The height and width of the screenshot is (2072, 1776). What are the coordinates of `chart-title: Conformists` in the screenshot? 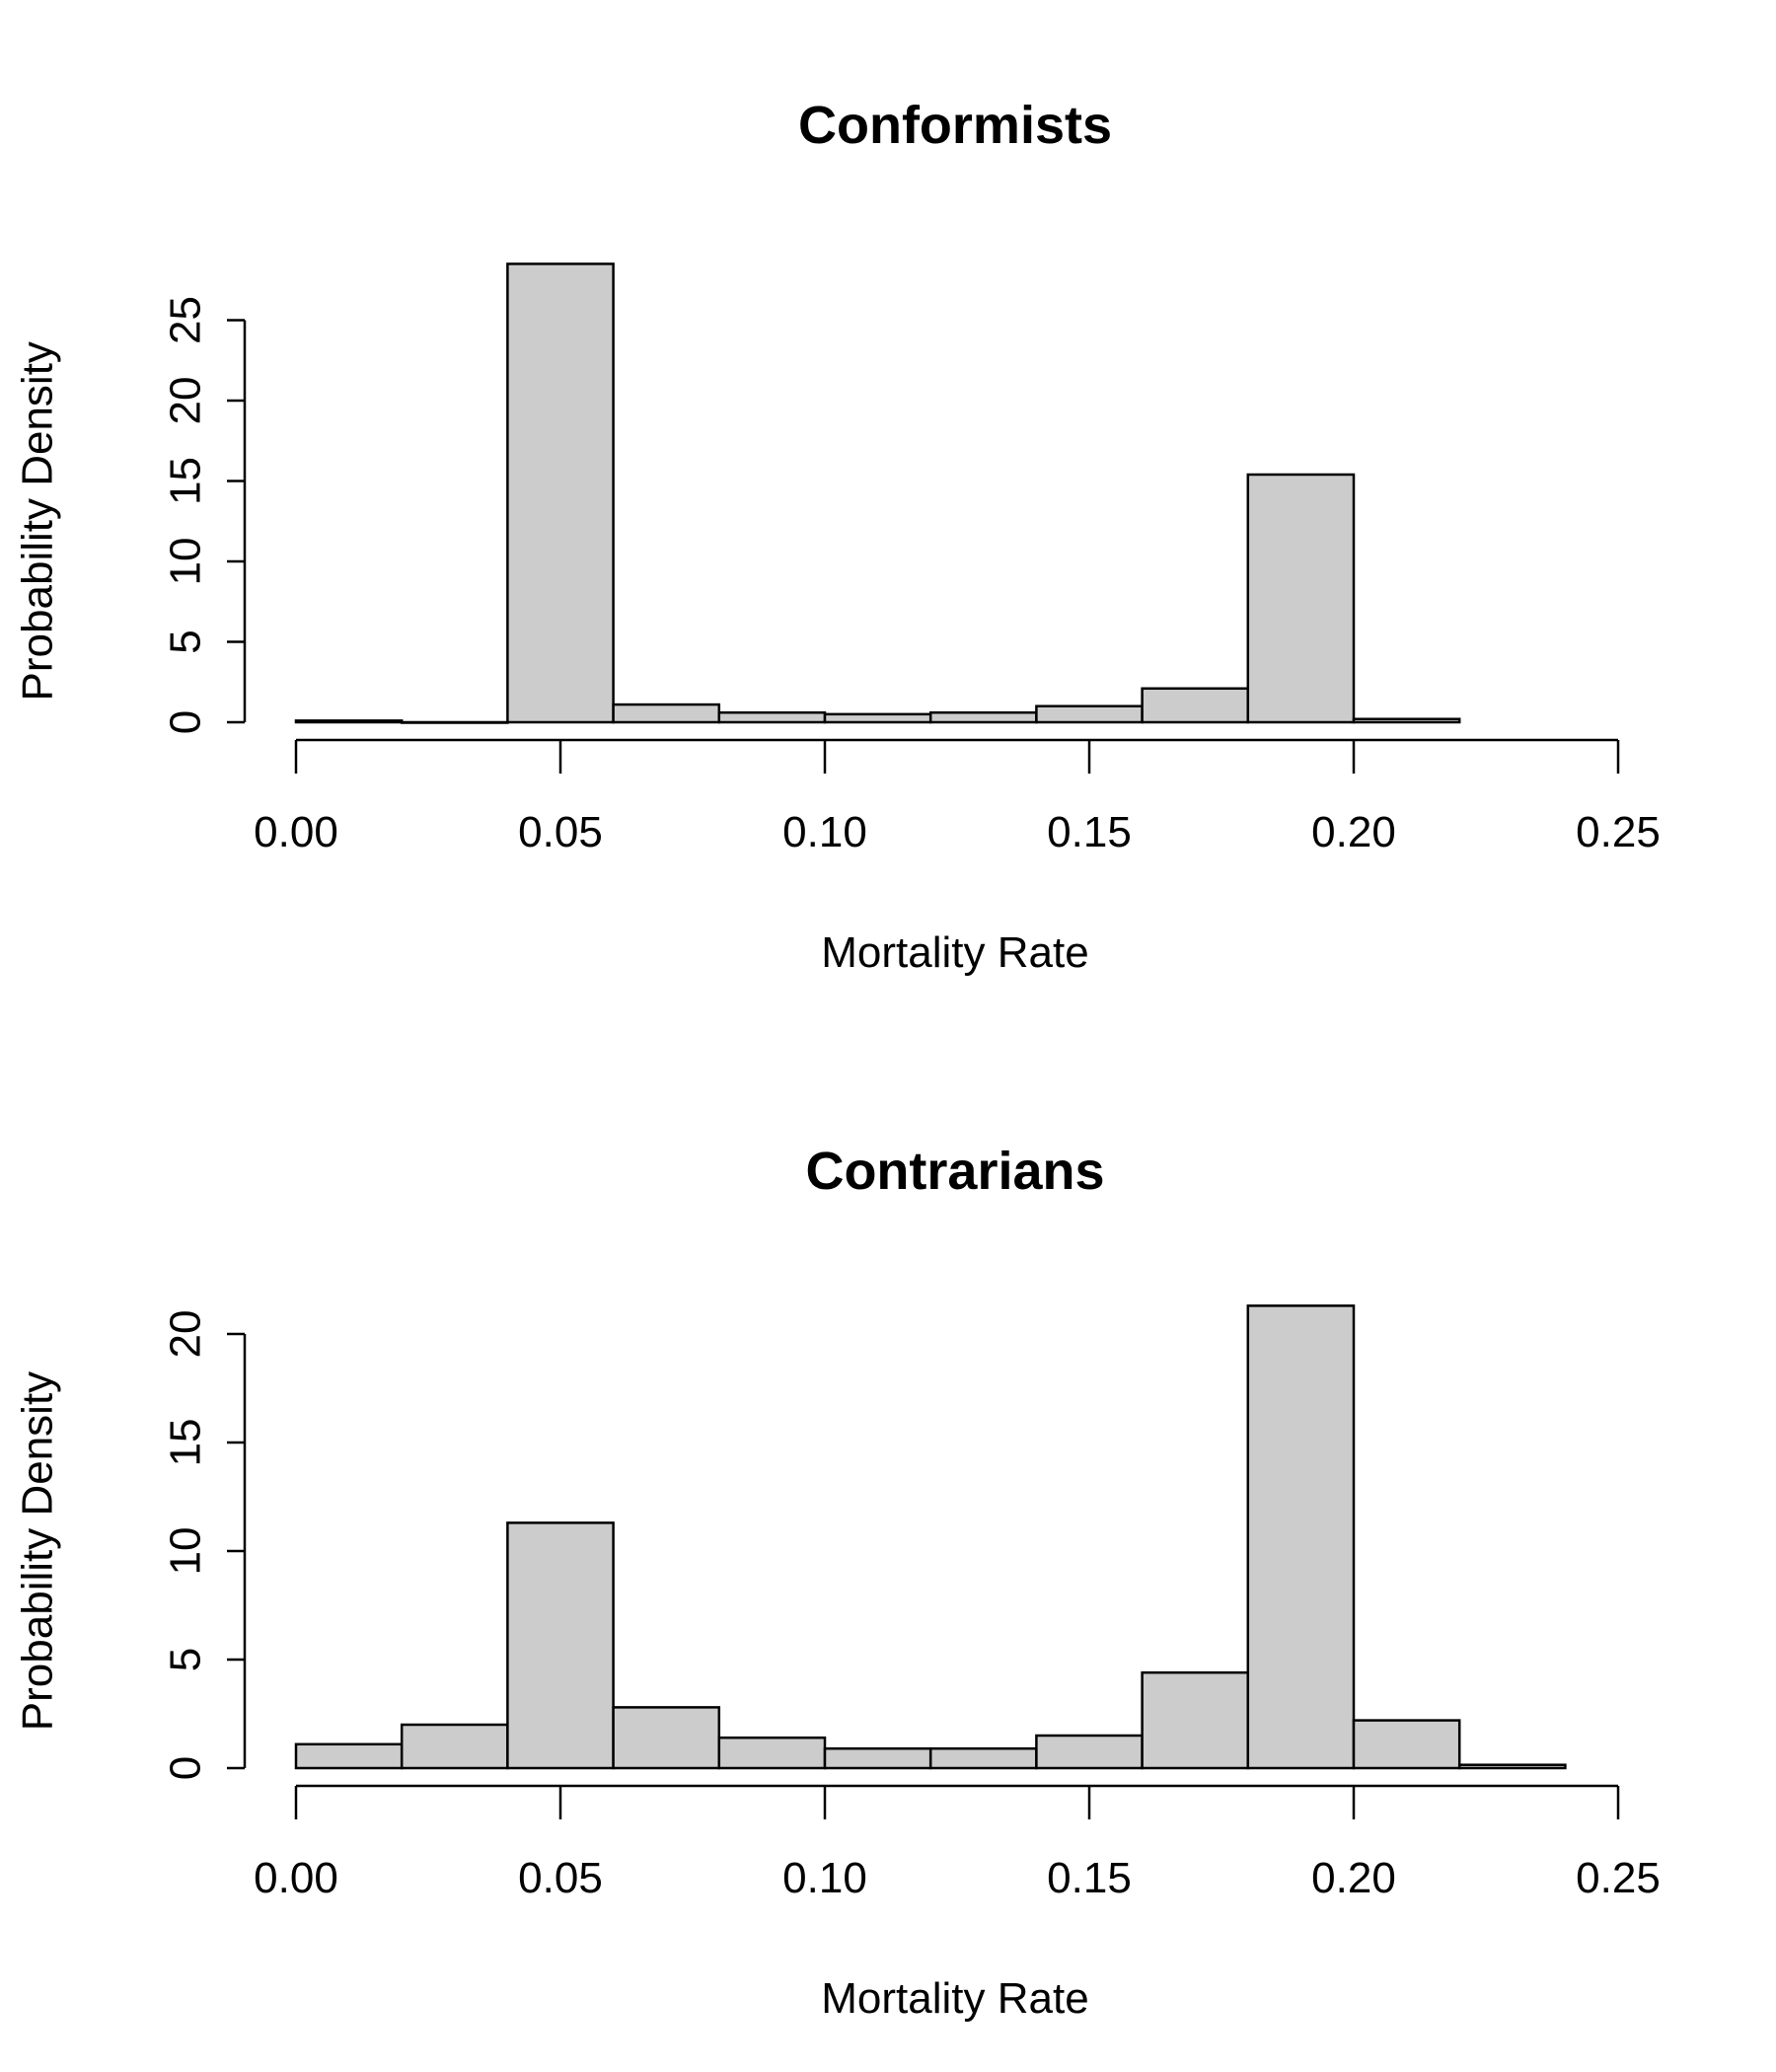 It's located at (955, 126).